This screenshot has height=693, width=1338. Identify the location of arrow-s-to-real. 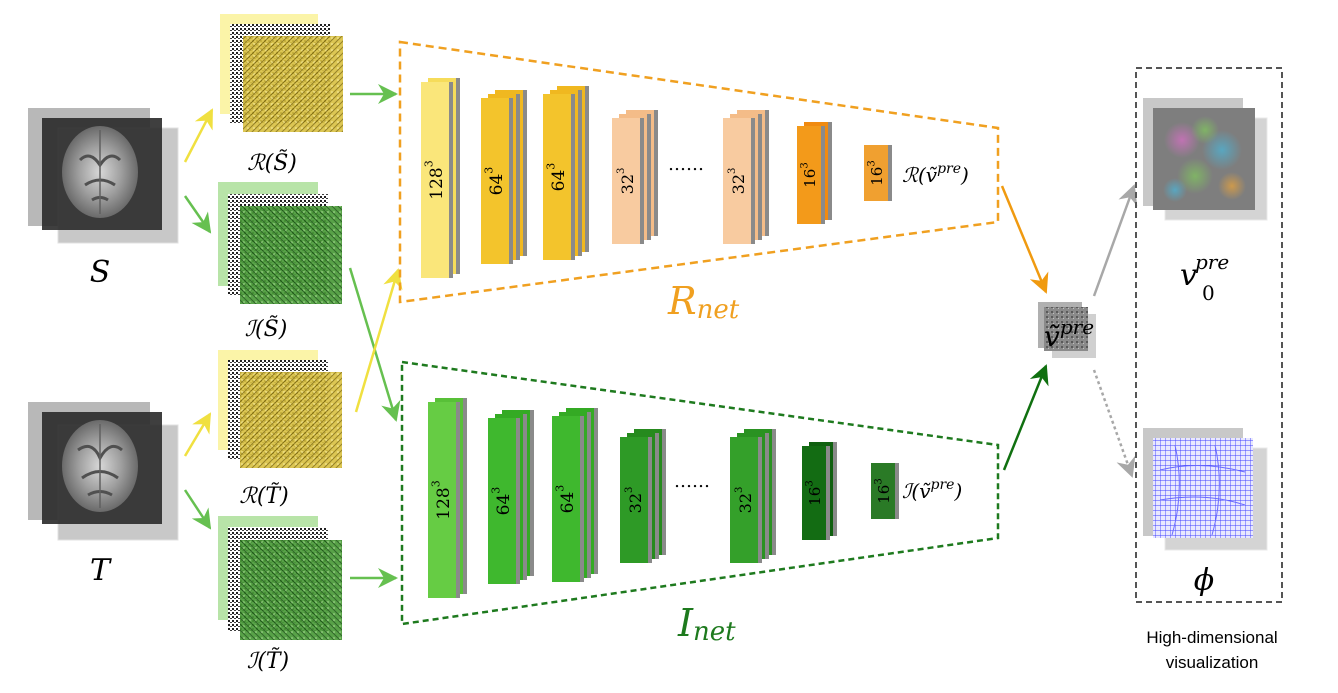
(198, 135).